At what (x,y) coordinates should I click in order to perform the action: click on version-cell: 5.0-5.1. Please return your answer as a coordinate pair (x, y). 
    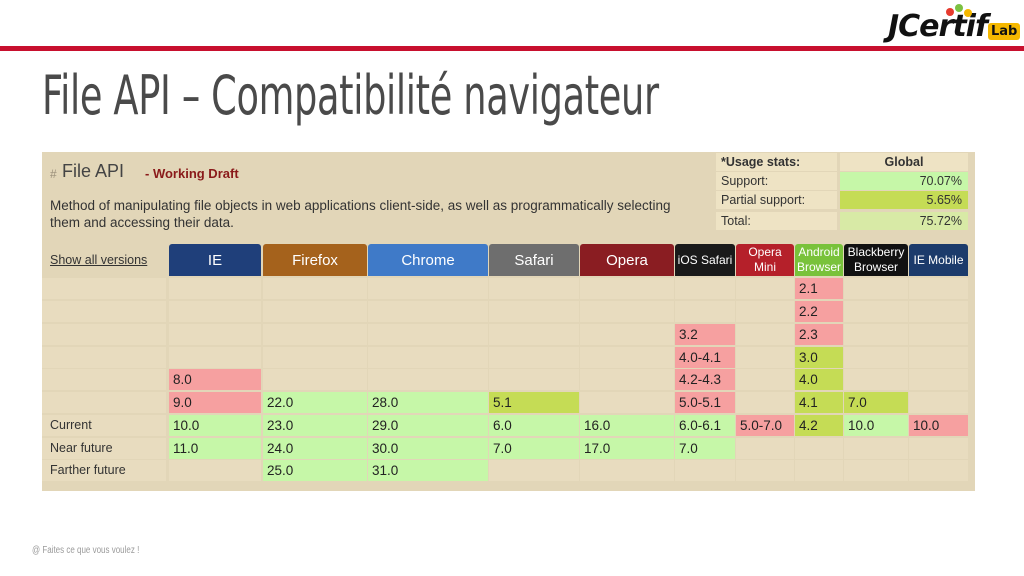
    Looking at the image, I should click on (705, 402).